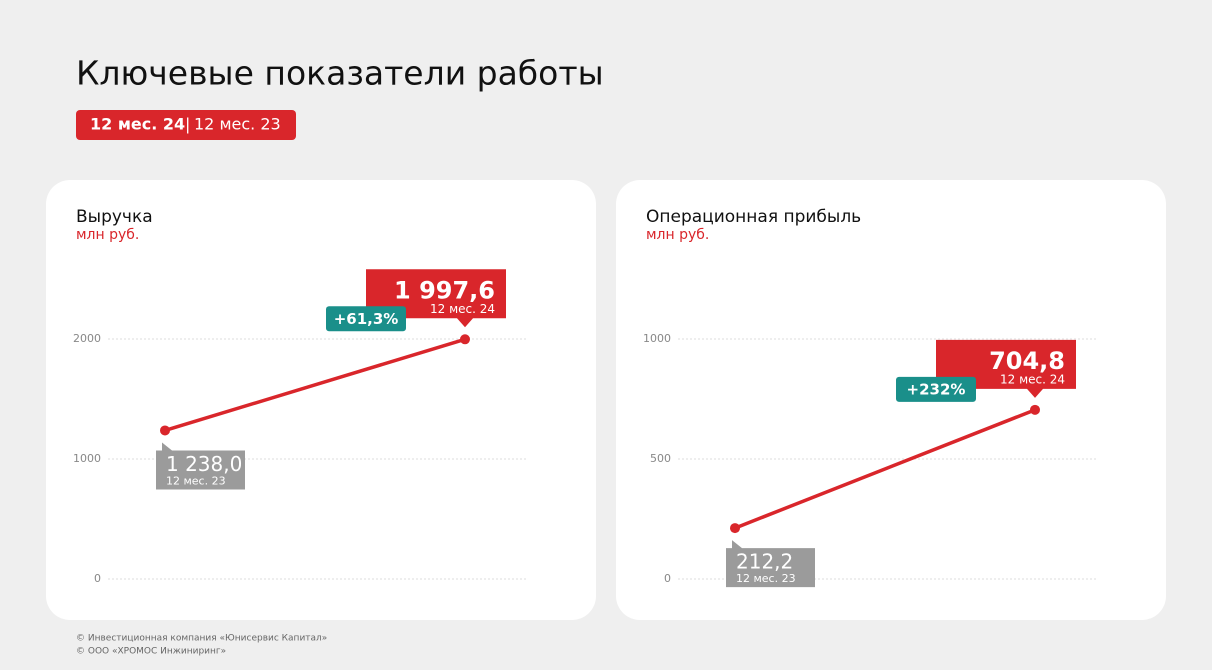  Describe the element at coordinates (137, 124) in the screenshot. I see `badge-current: 12 мес. 24` at that location.